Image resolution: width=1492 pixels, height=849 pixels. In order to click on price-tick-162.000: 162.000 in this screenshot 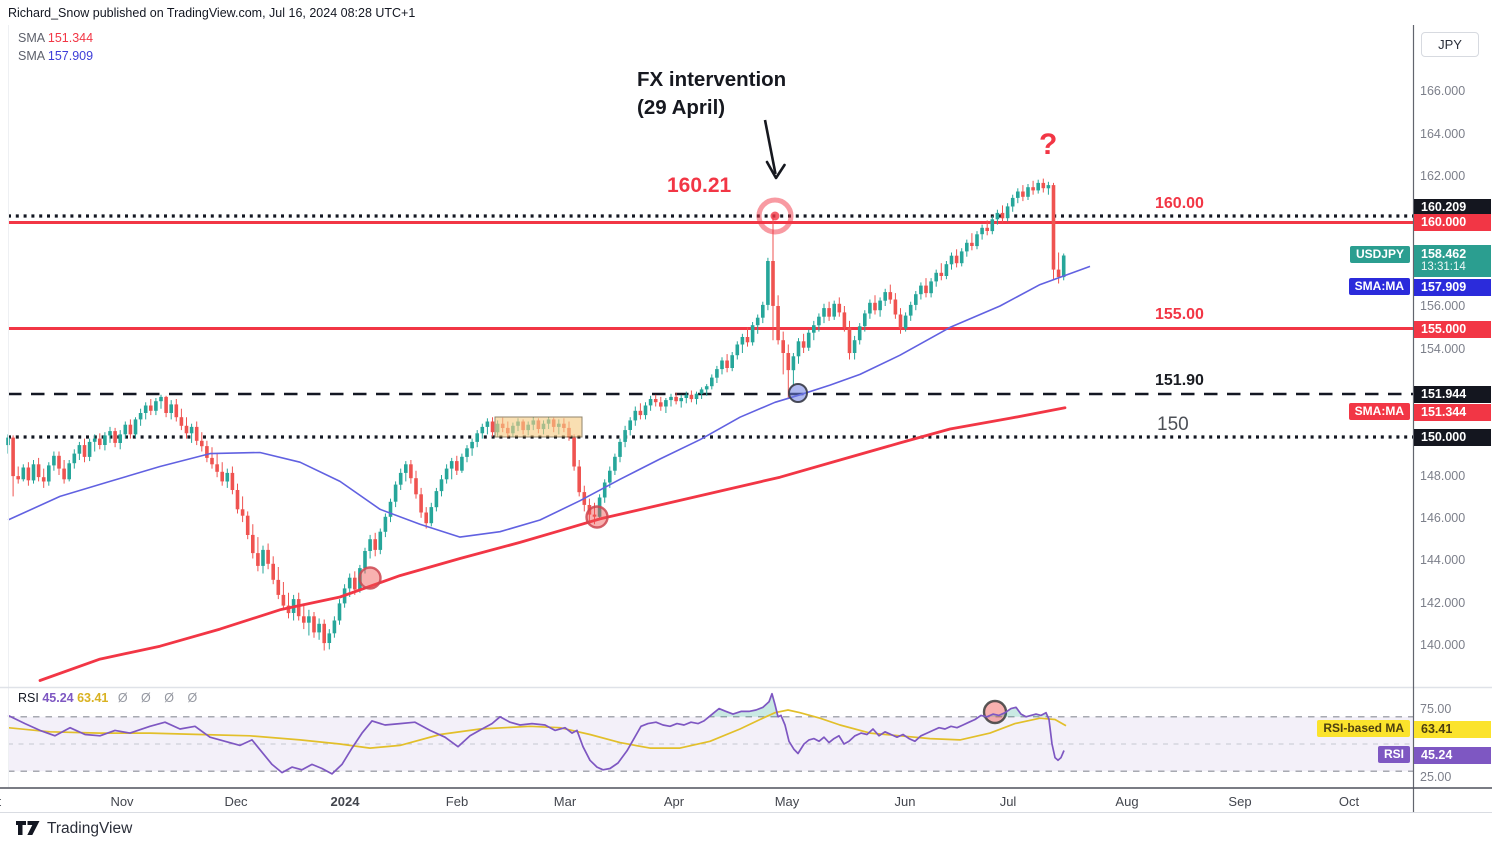, I will do `click(1443, 176)`.